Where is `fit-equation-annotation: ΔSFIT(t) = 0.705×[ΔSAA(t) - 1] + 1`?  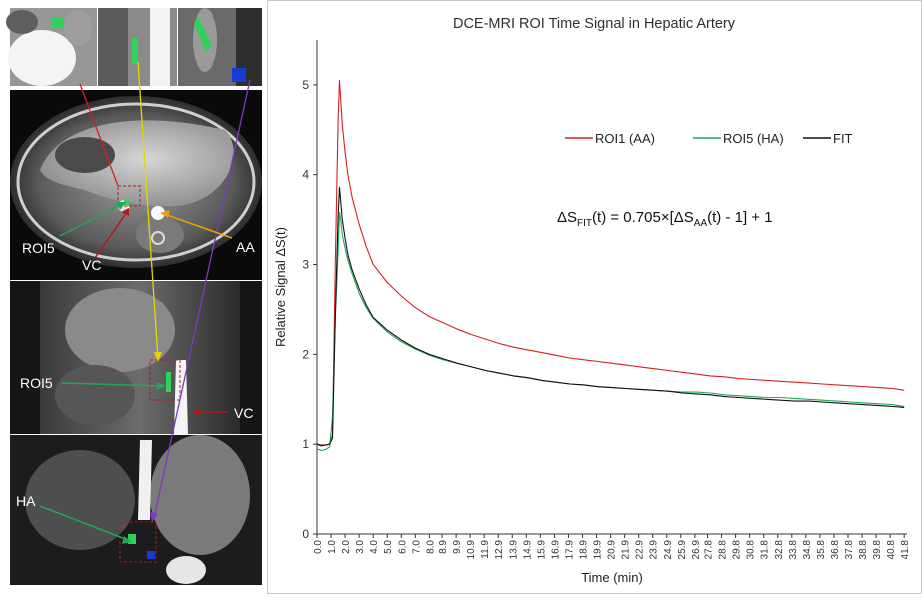 fit-equation-annotation: ΔSFIT(t) = 0.705×[ΔSAA(t) - 1] + 1 is located at coordinates (665, 219).